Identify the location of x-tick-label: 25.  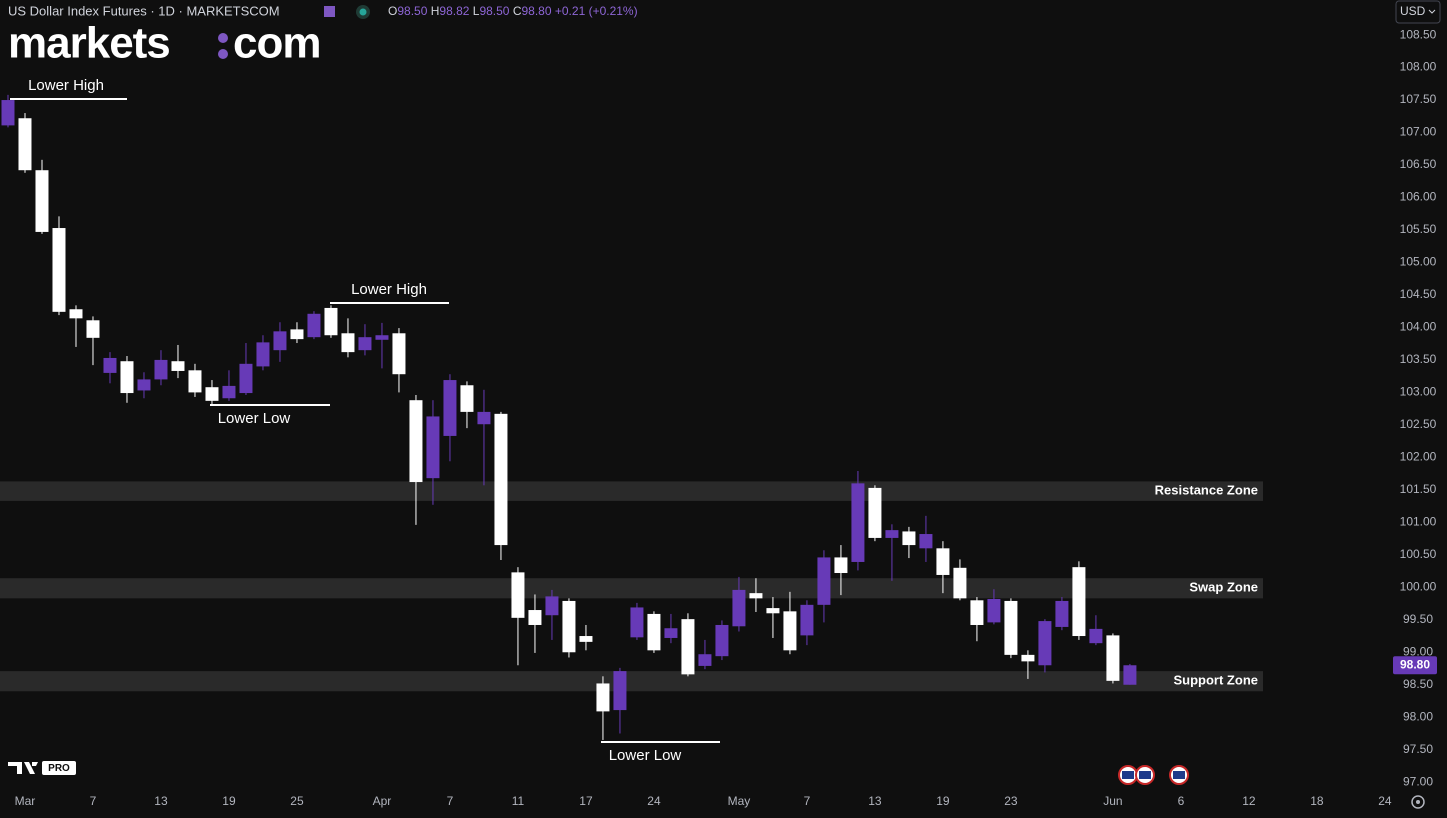
(297, 801).